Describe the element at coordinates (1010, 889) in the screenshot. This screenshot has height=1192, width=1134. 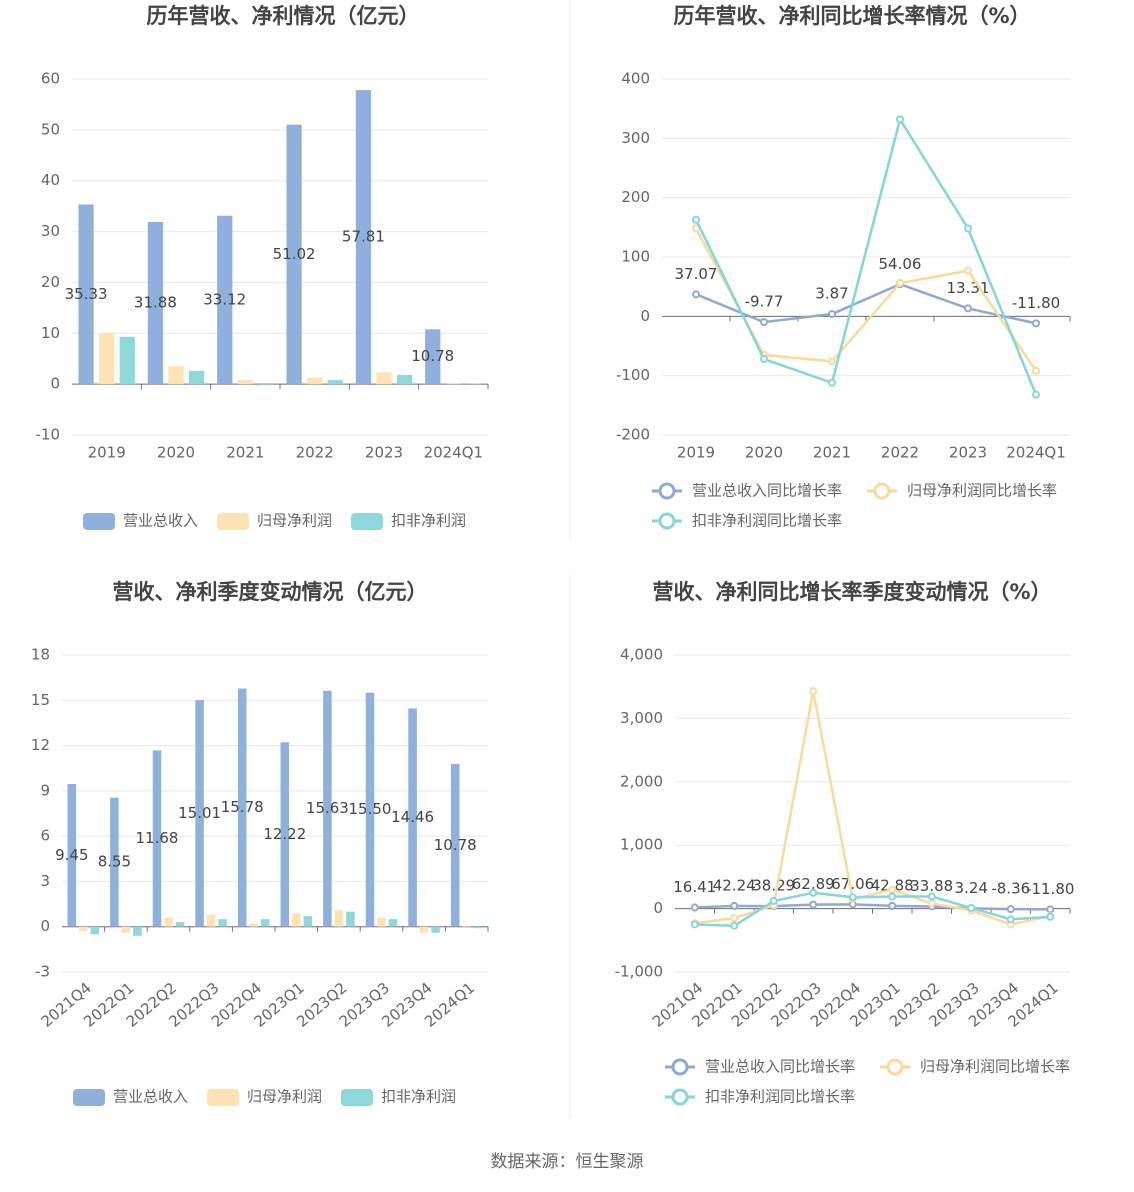
I see `data-label: -8.36` at that location.